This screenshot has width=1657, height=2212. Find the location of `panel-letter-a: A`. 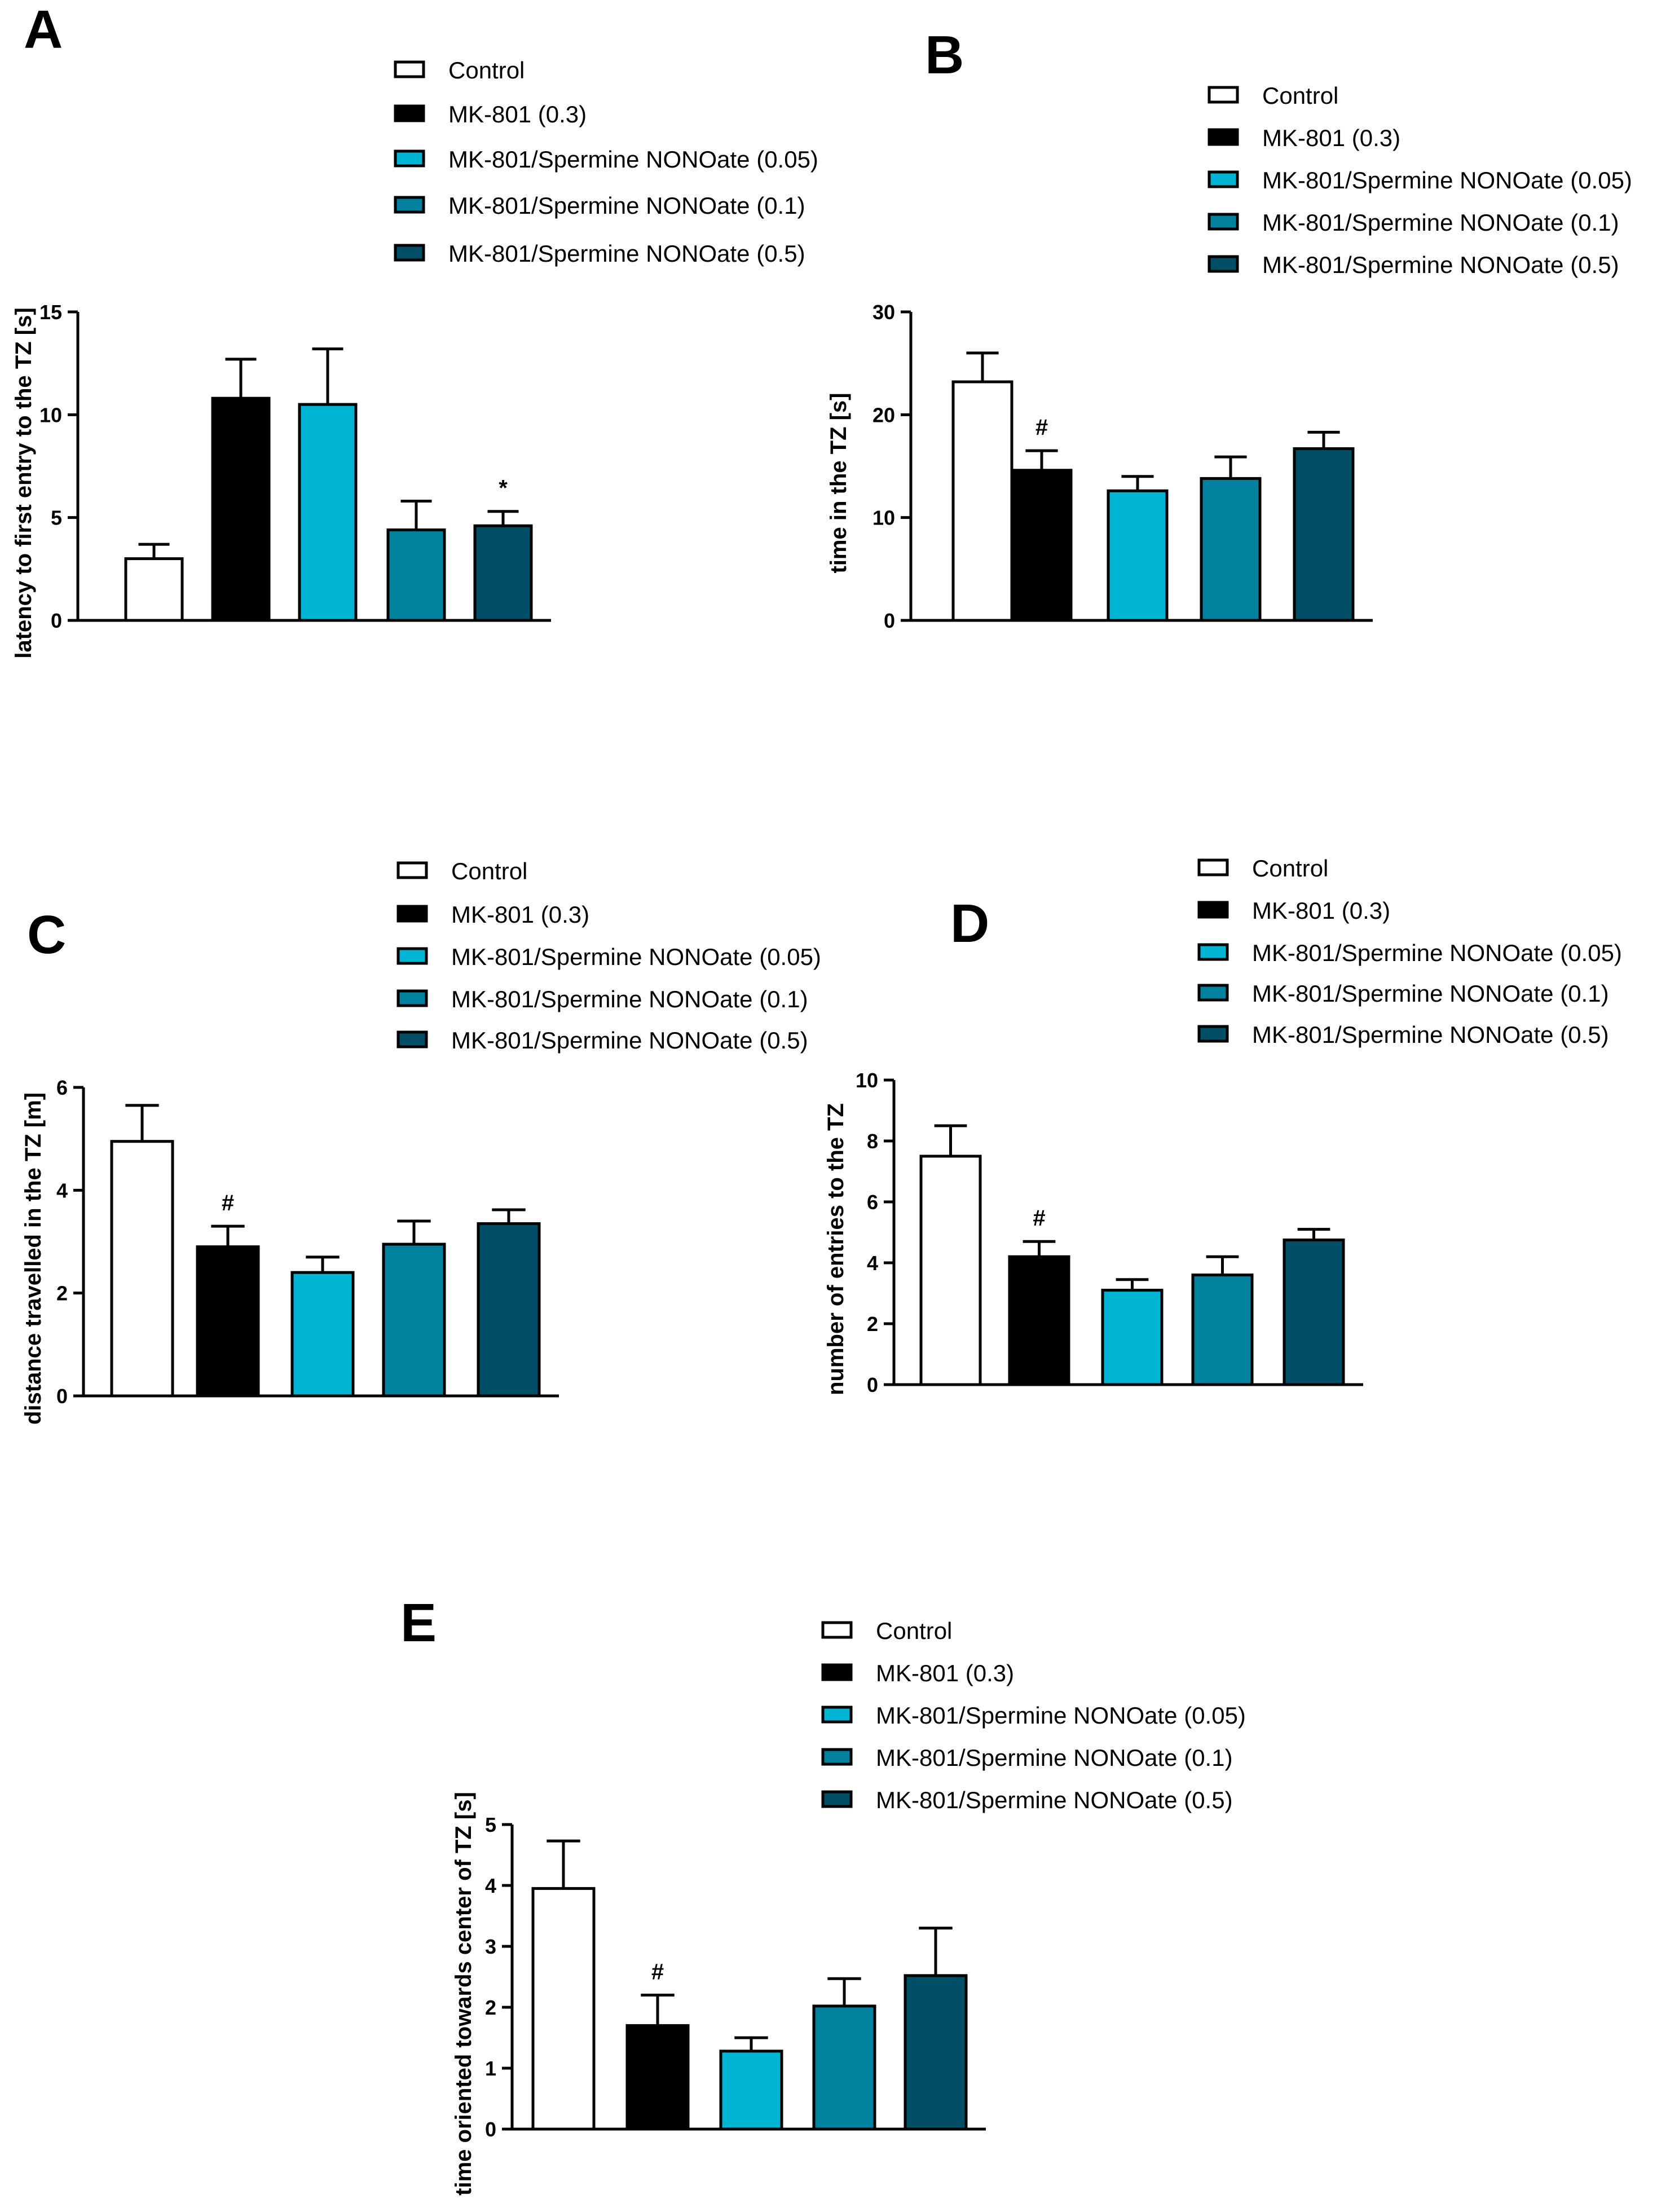

panel-letter-a: A is located at coordinates (43, 30).